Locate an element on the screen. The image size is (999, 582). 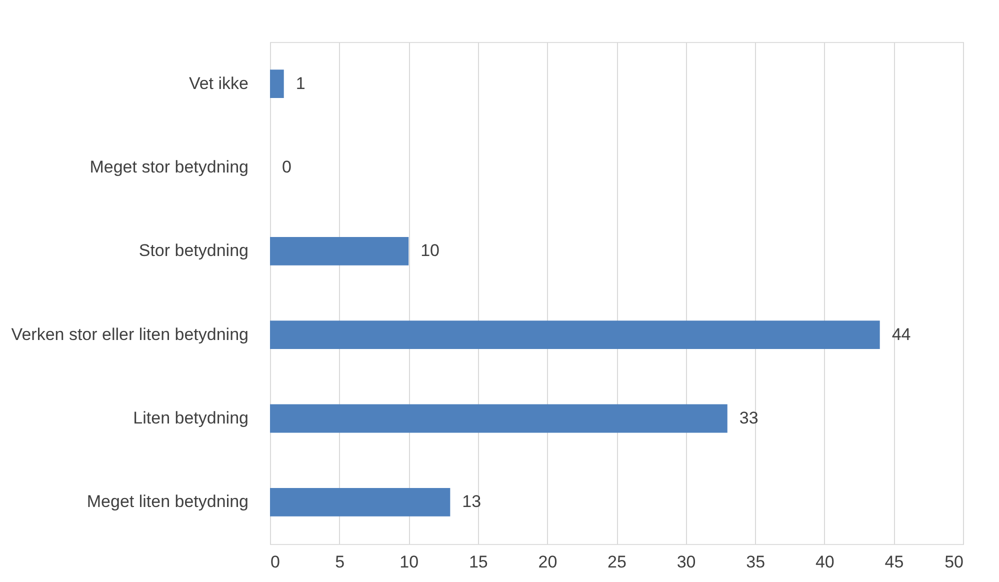
data-label: 44 is located at coordinates (901, 334).